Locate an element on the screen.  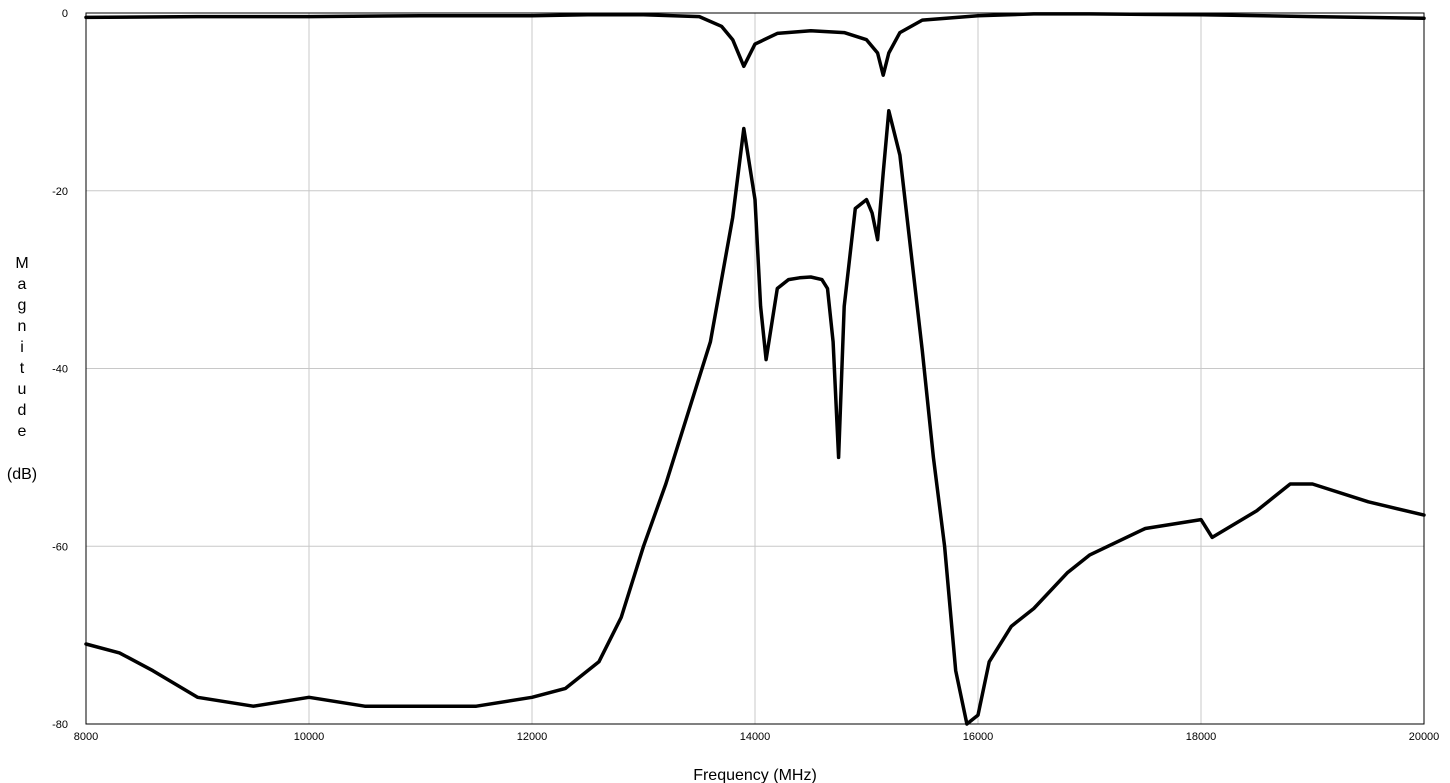
y-label-letter: i is located at coordinates (22, 347).